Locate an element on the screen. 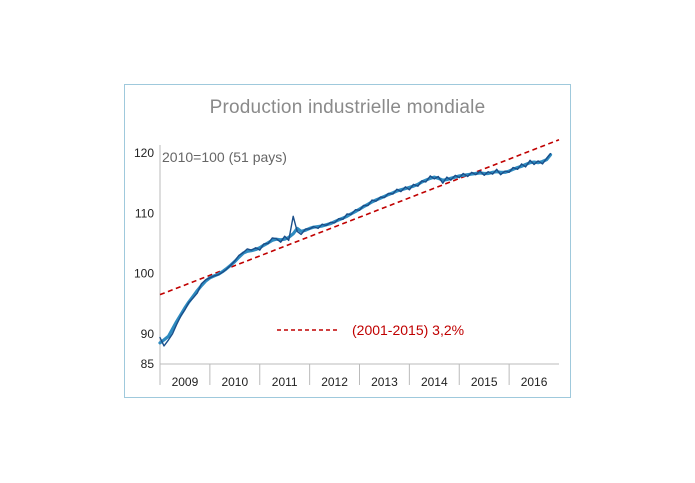  y-tick-label: 110 is located at coordinates (144, 213).